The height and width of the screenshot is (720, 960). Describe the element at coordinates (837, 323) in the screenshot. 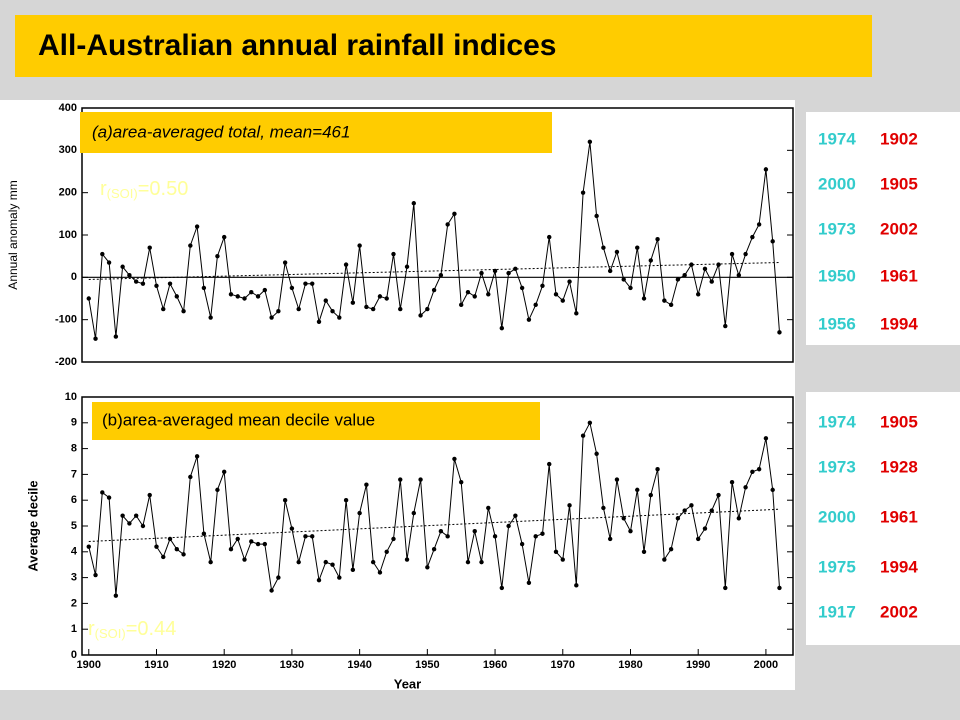

I see `ranking-year: 1956` at that location.